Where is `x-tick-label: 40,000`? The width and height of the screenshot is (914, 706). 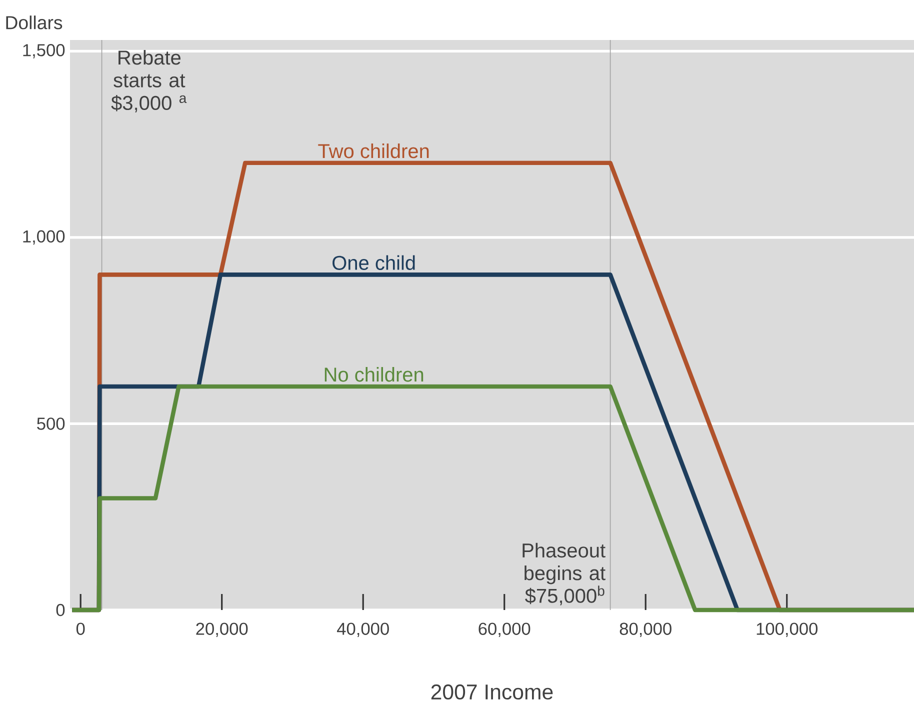
x-tick-label: 40,000 is located at coordinates (363, 630).